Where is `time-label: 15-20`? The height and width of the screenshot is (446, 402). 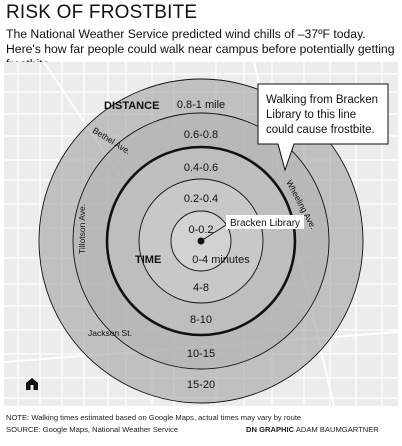 time-label: 15-20 is located at coordinates (201, 385).